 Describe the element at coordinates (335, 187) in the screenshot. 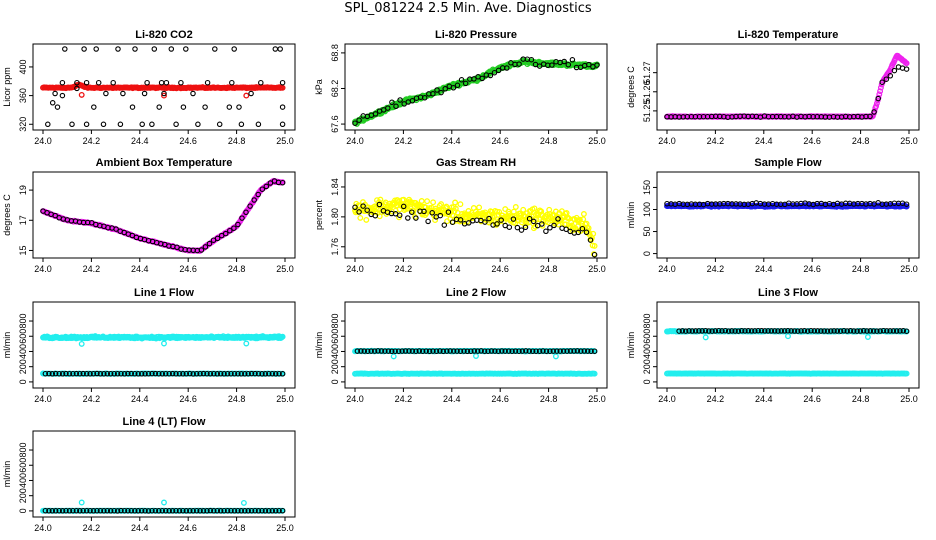

I see `y-tick-label: 1.84` at that location.